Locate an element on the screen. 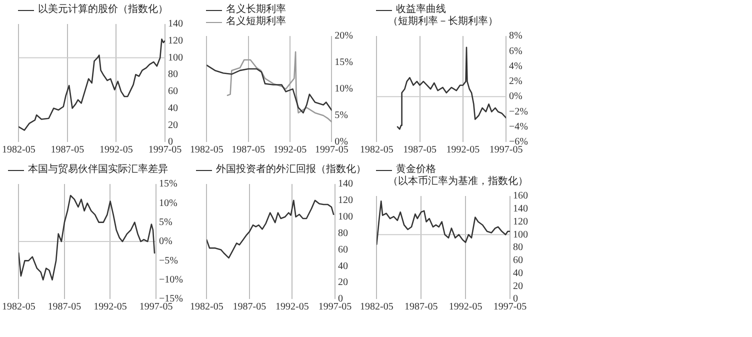  y-tick-label: 6% is located at coordinates (515, 51).